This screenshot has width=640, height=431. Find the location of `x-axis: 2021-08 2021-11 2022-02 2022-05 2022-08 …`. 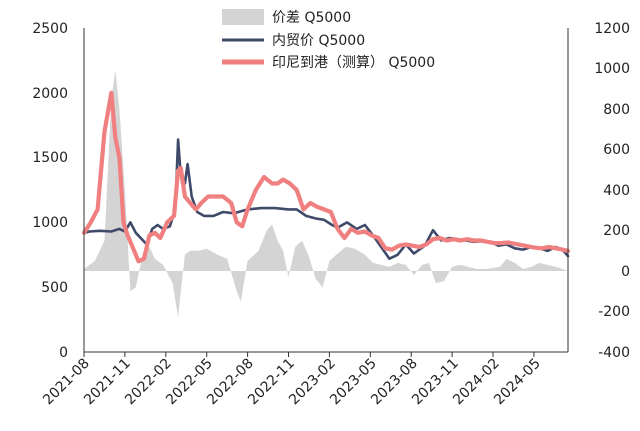

x-axis: 2021-08 2021-11 2022-02 2022-05 2022-08 … is located at coordinates (304, 379).